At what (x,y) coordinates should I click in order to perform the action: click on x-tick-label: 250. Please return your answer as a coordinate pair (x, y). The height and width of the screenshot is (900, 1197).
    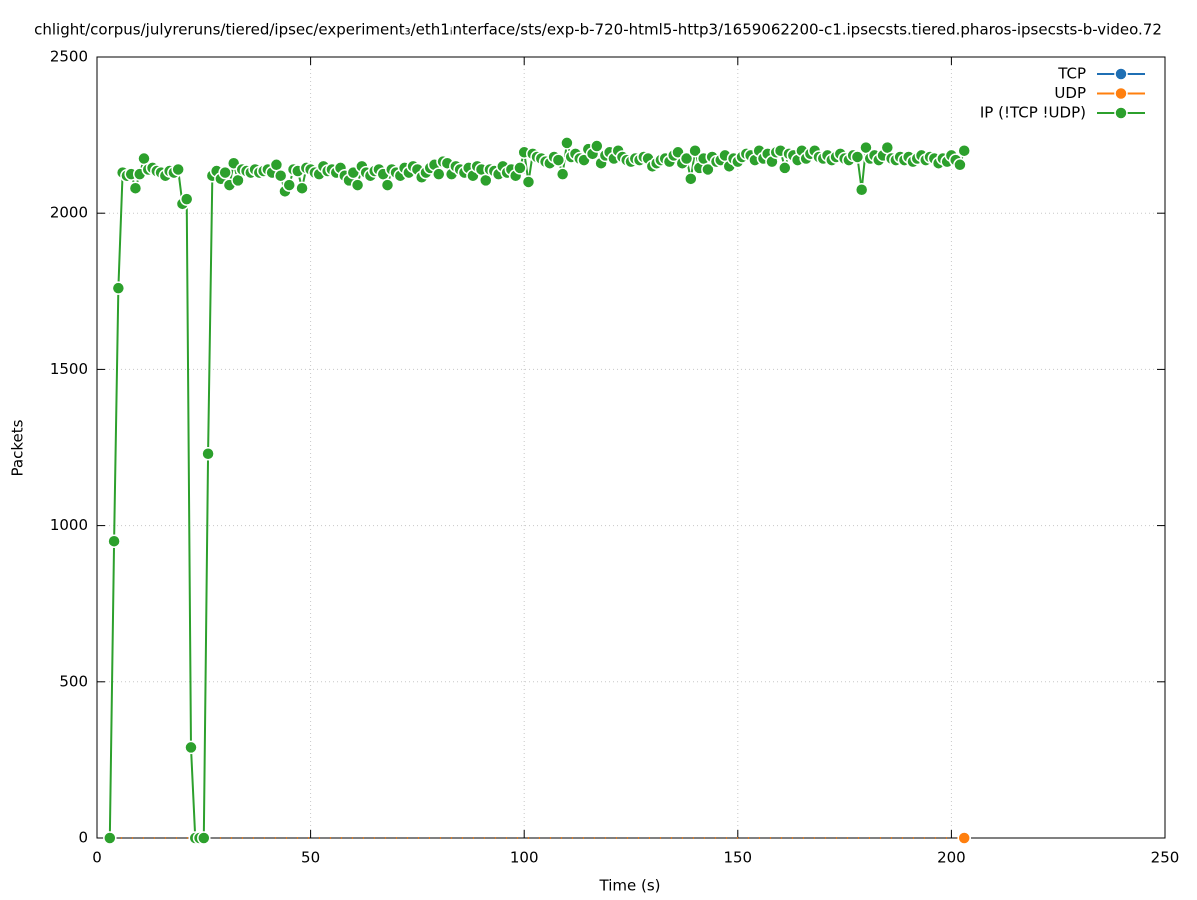
    Looking at the image, I should click on (1165, 858).